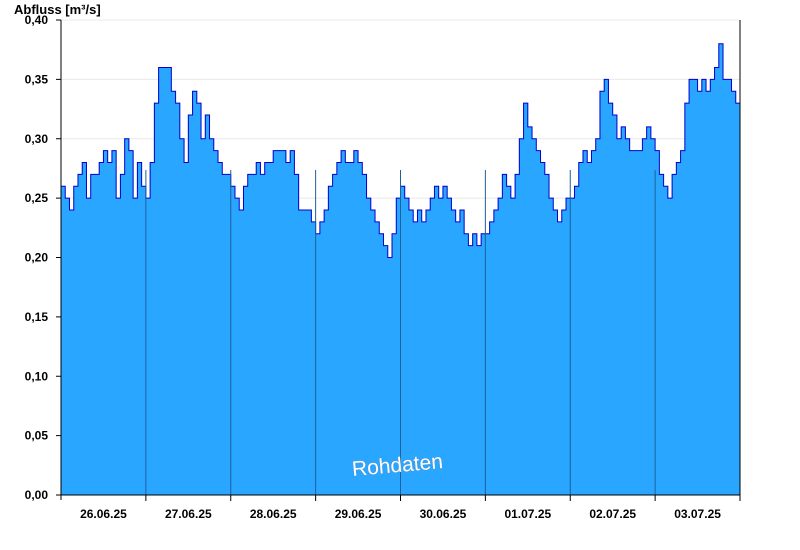  Describe the element at coordinates (697, 514) in the screenshot. I see `x-tick-label: 03.07.25` at that location.